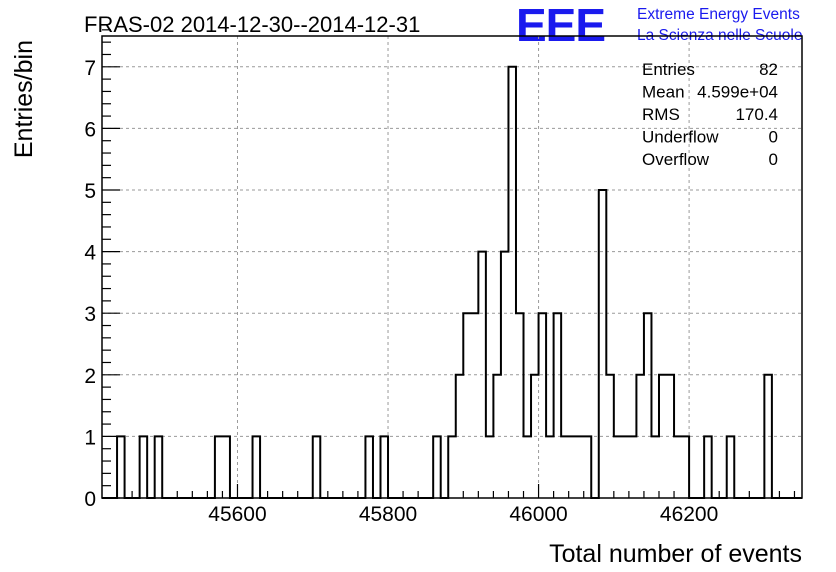 The image size is (836, 572). I want to click on y-tick-label-0: 0, so click(90, 499).